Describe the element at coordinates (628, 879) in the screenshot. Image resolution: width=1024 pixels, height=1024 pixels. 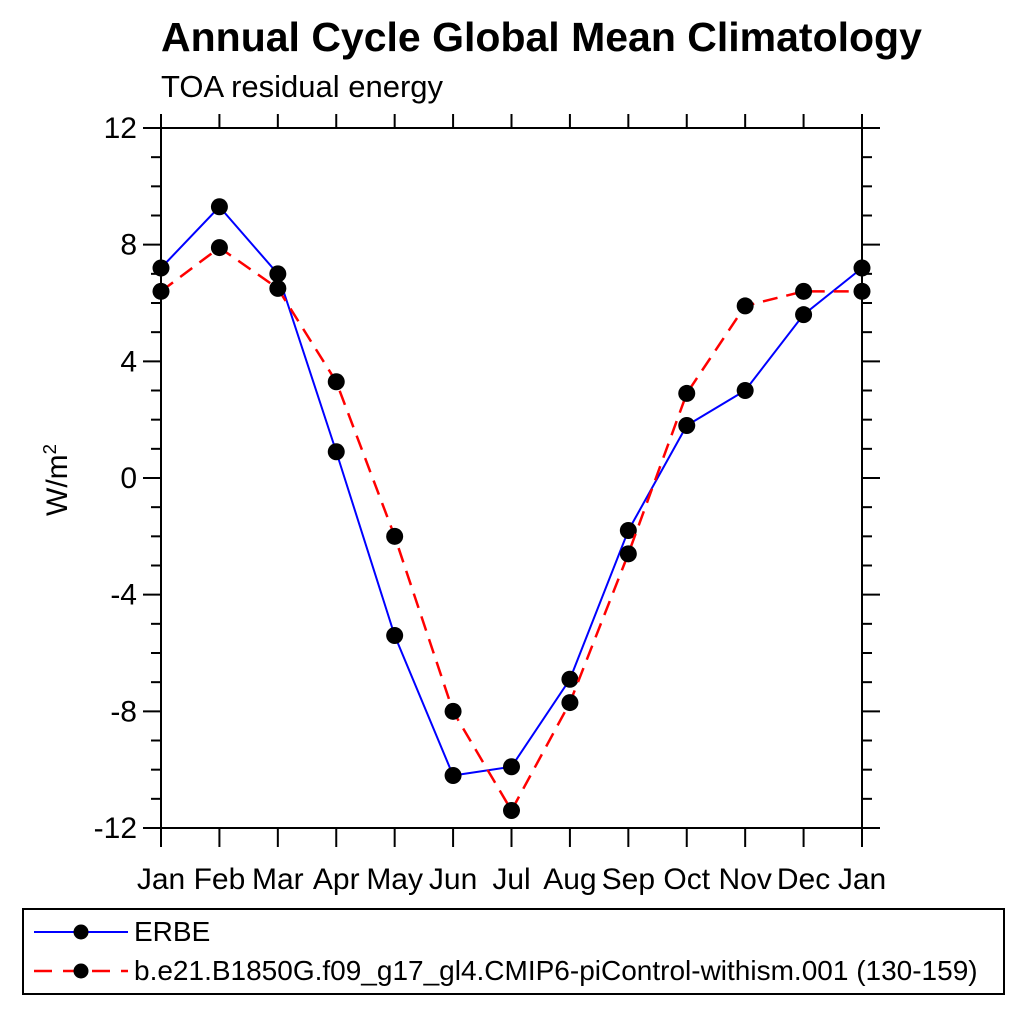
I see `x-tick-label: Sep` at that location.